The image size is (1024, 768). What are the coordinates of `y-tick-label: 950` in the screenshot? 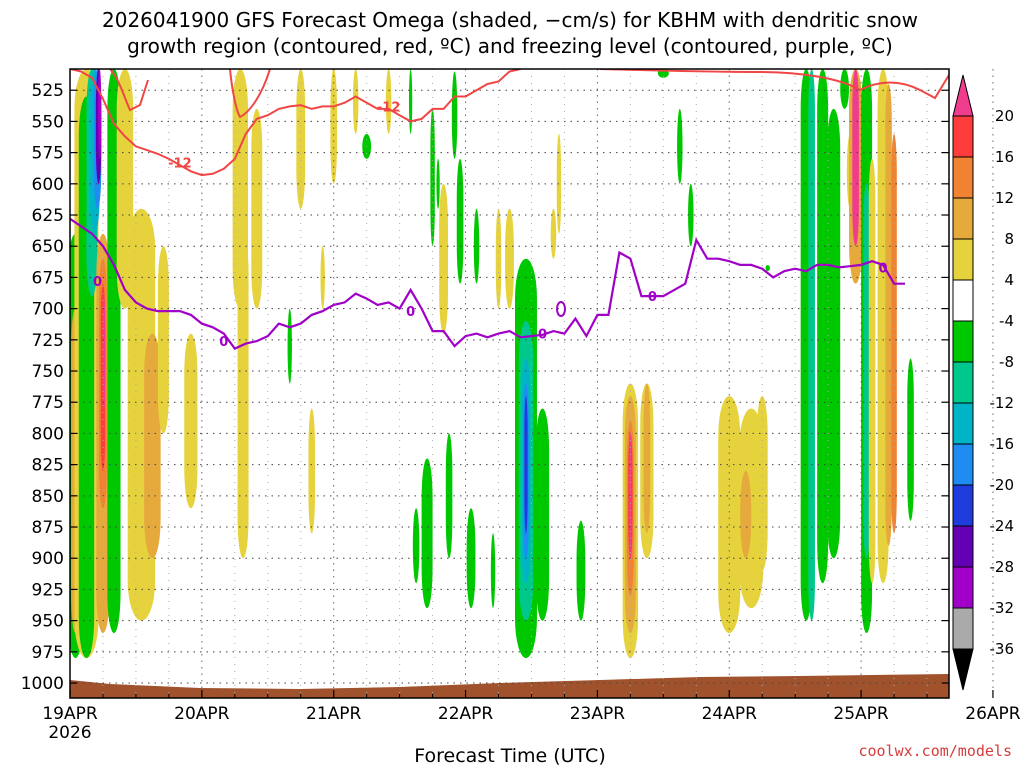 It's located at (48, 622).